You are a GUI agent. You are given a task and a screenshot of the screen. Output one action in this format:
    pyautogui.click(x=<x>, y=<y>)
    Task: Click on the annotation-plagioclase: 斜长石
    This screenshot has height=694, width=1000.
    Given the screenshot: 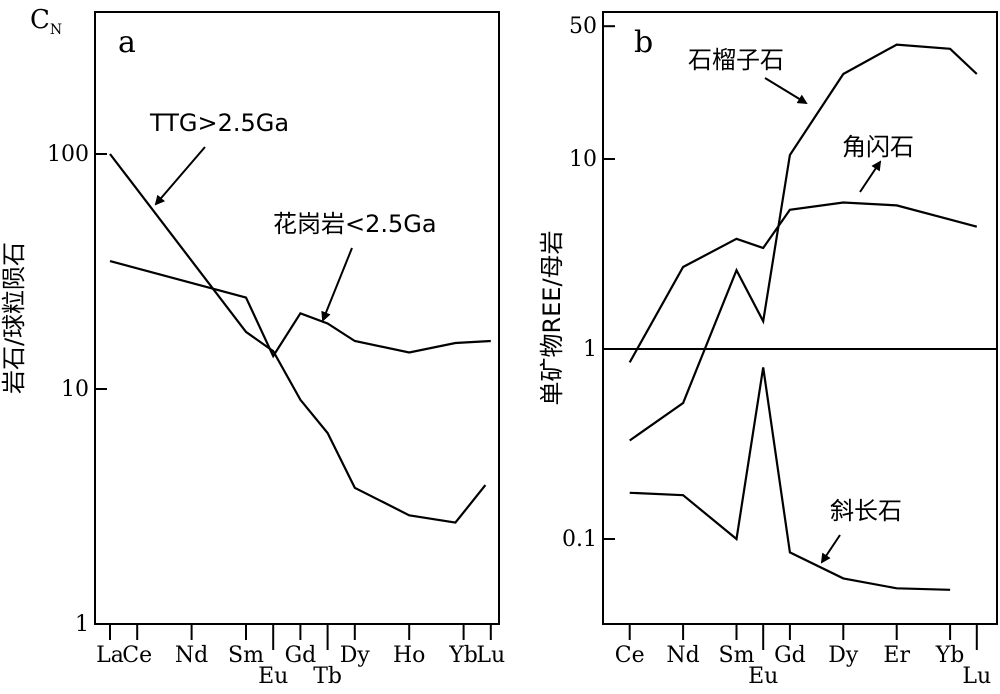 What is the action you would take?
    pyautogui.click(x=866, y=511)
    